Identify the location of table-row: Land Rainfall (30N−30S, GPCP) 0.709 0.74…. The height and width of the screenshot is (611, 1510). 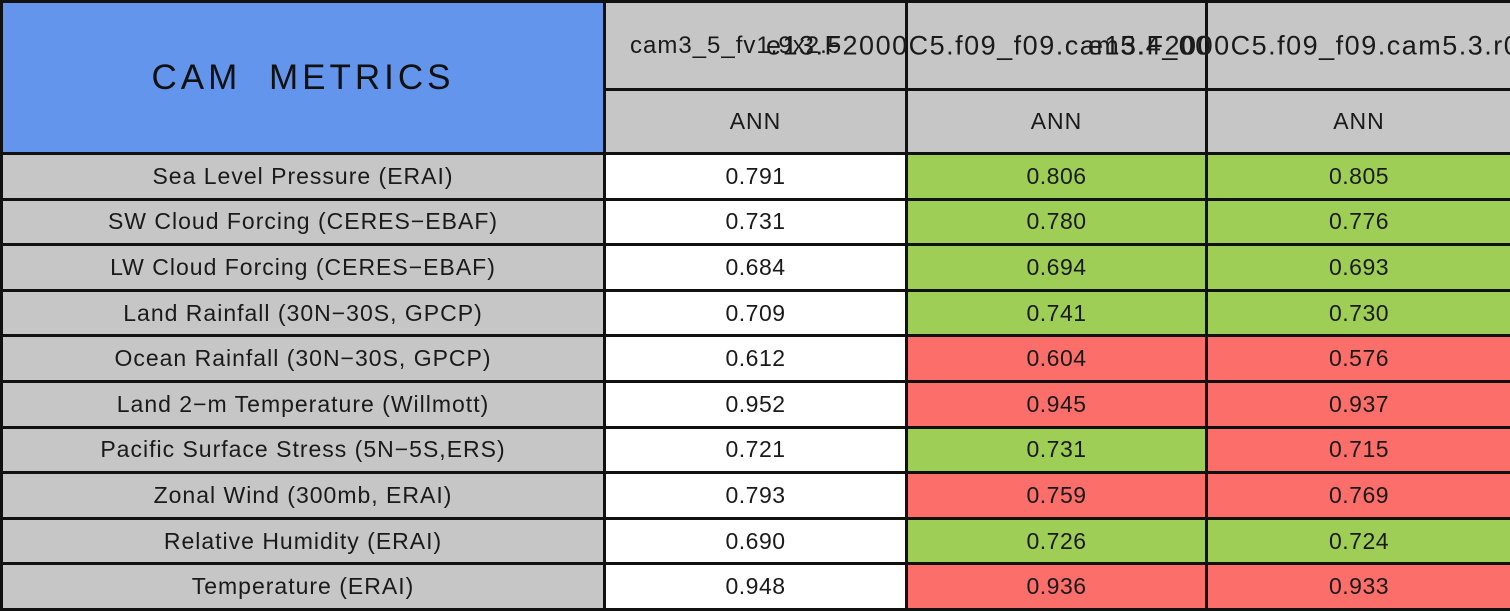
(755, 313).